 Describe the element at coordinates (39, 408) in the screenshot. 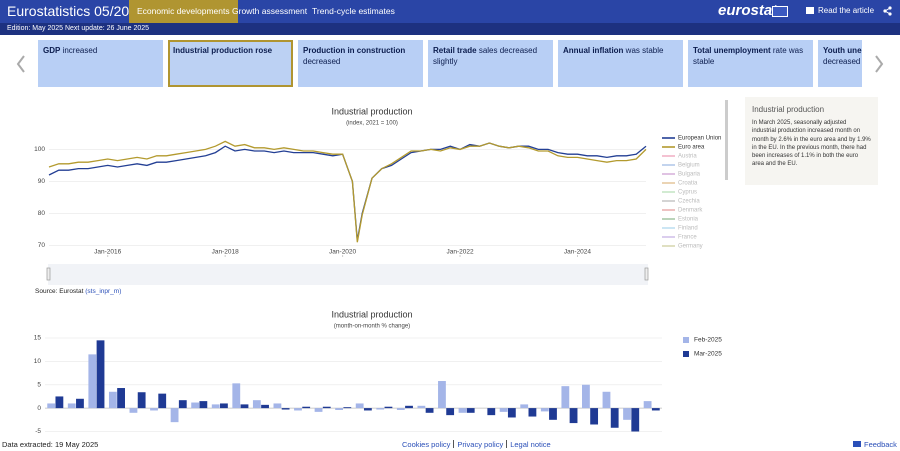

I see `y-tick-label: 0` at that location.